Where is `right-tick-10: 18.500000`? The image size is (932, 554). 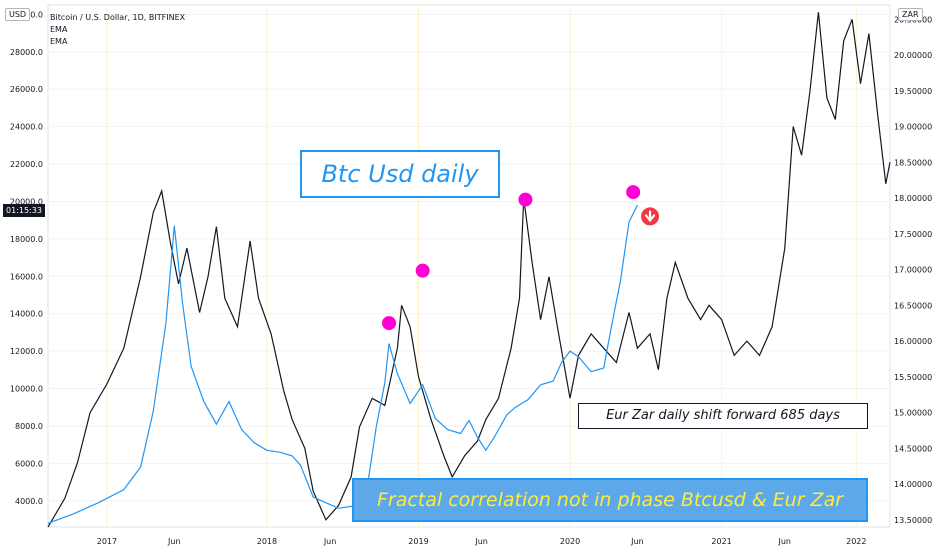 right-tick-10: 18.500000 is located at coordinates (913, 162).